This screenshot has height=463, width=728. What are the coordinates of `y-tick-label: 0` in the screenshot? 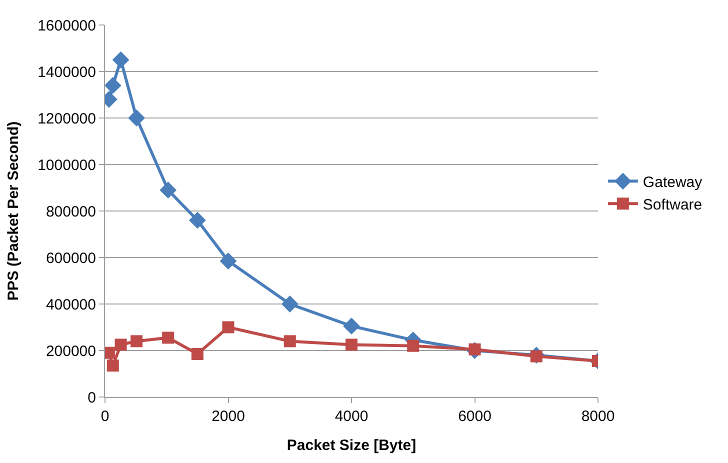 It's located at (92, 397).